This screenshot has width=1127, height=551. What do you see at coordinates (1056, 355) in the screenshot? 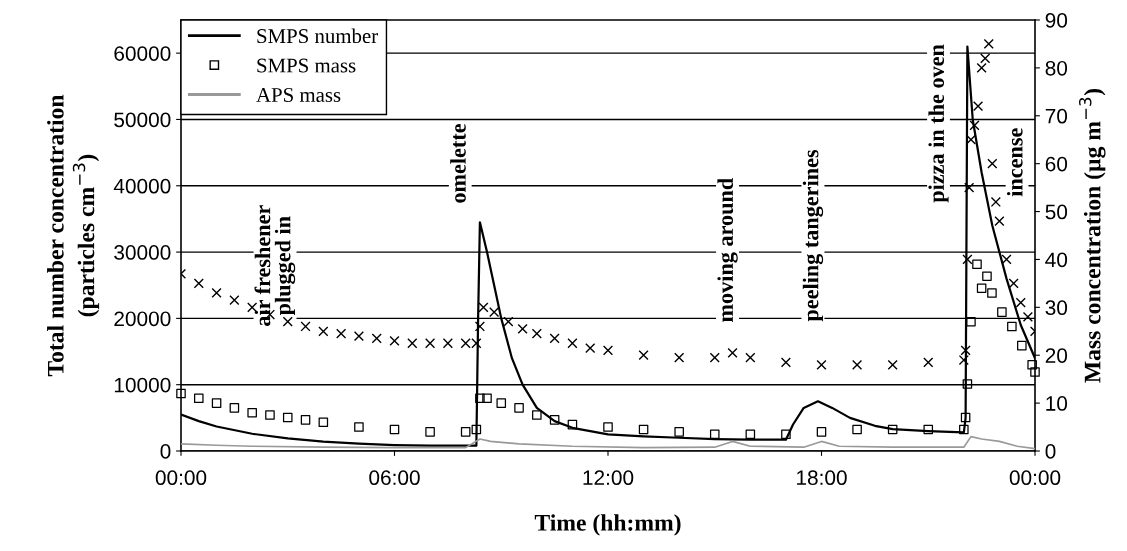
I see `y2-tick-label: 20` at bounding box center [1056, 355].